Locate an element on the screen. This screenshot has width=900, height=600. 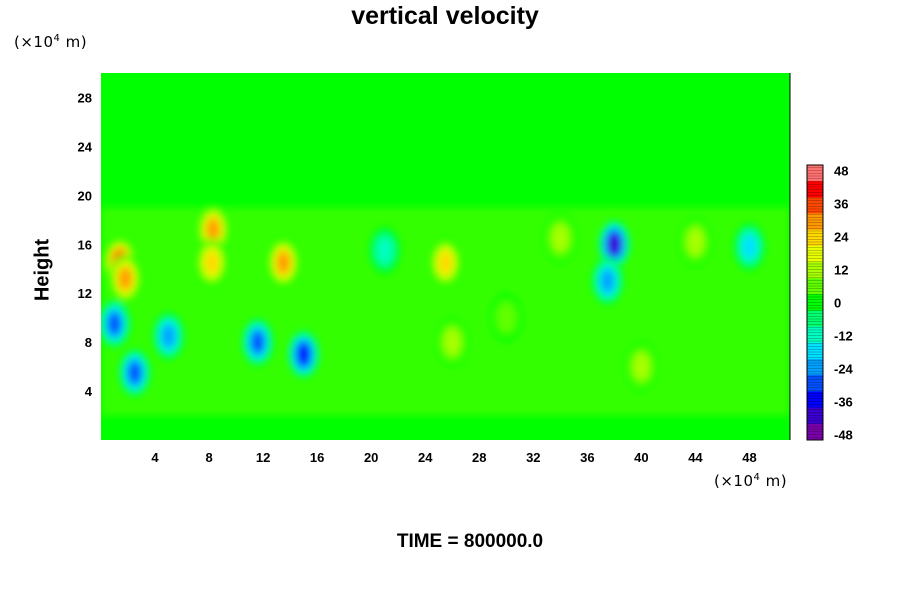
colorbar: 48 36 24 12 0 -12 -24 -36 -48 is located at coordinates (830, 303).